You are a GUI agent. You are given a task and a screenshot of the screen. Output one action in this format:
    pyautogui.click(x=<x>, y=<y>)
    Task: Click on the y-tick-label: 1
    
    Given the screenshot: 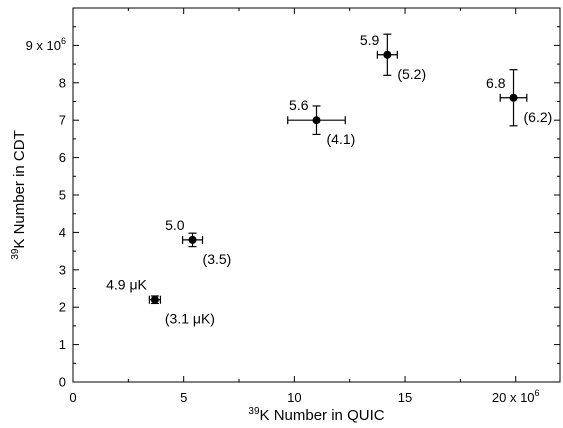 What is the action you would take?
    pyautogui.click(x=62, y=344)
    